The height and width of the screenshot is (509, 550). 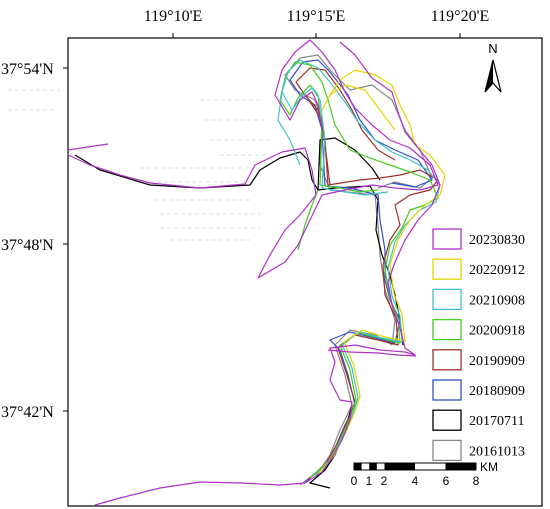 What do you see at coordinates (460, 16) in the screenshot?
I see `lon-label-3: 119°20'E` at bounding box center [460, 16].